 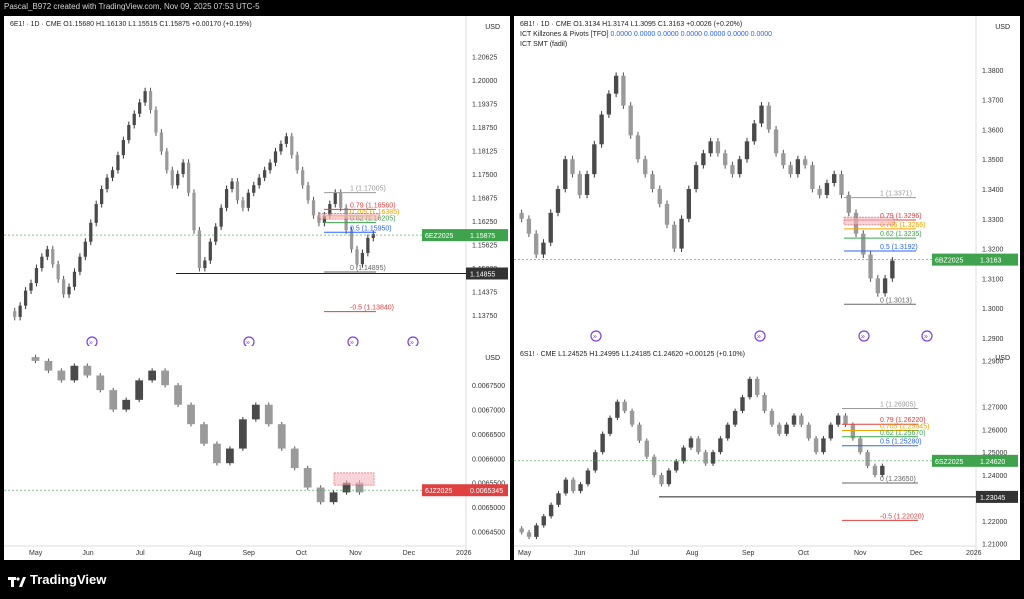 I want to click on y-tick-label: 1.3100, so click(x=993, y=279).